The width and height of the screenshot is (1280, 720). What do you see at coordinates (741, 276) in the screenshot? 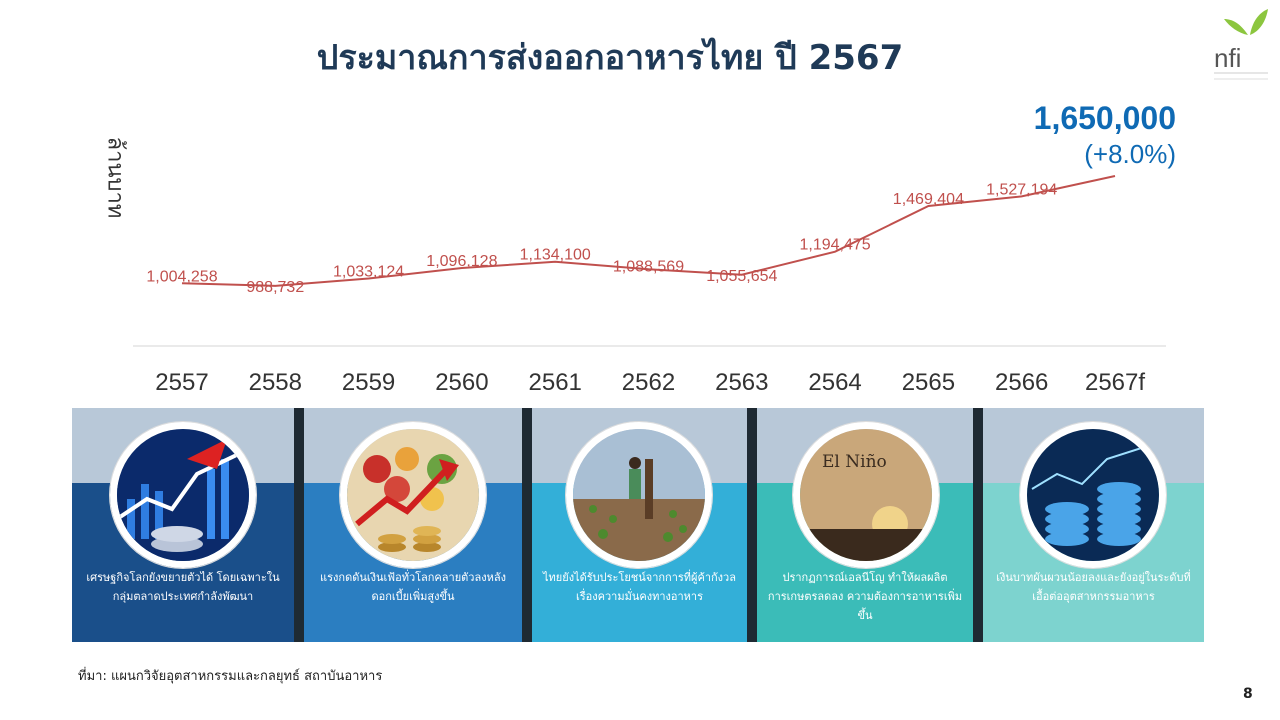
I see `data-label: 1,055,654` at bounding box center [741, 276].